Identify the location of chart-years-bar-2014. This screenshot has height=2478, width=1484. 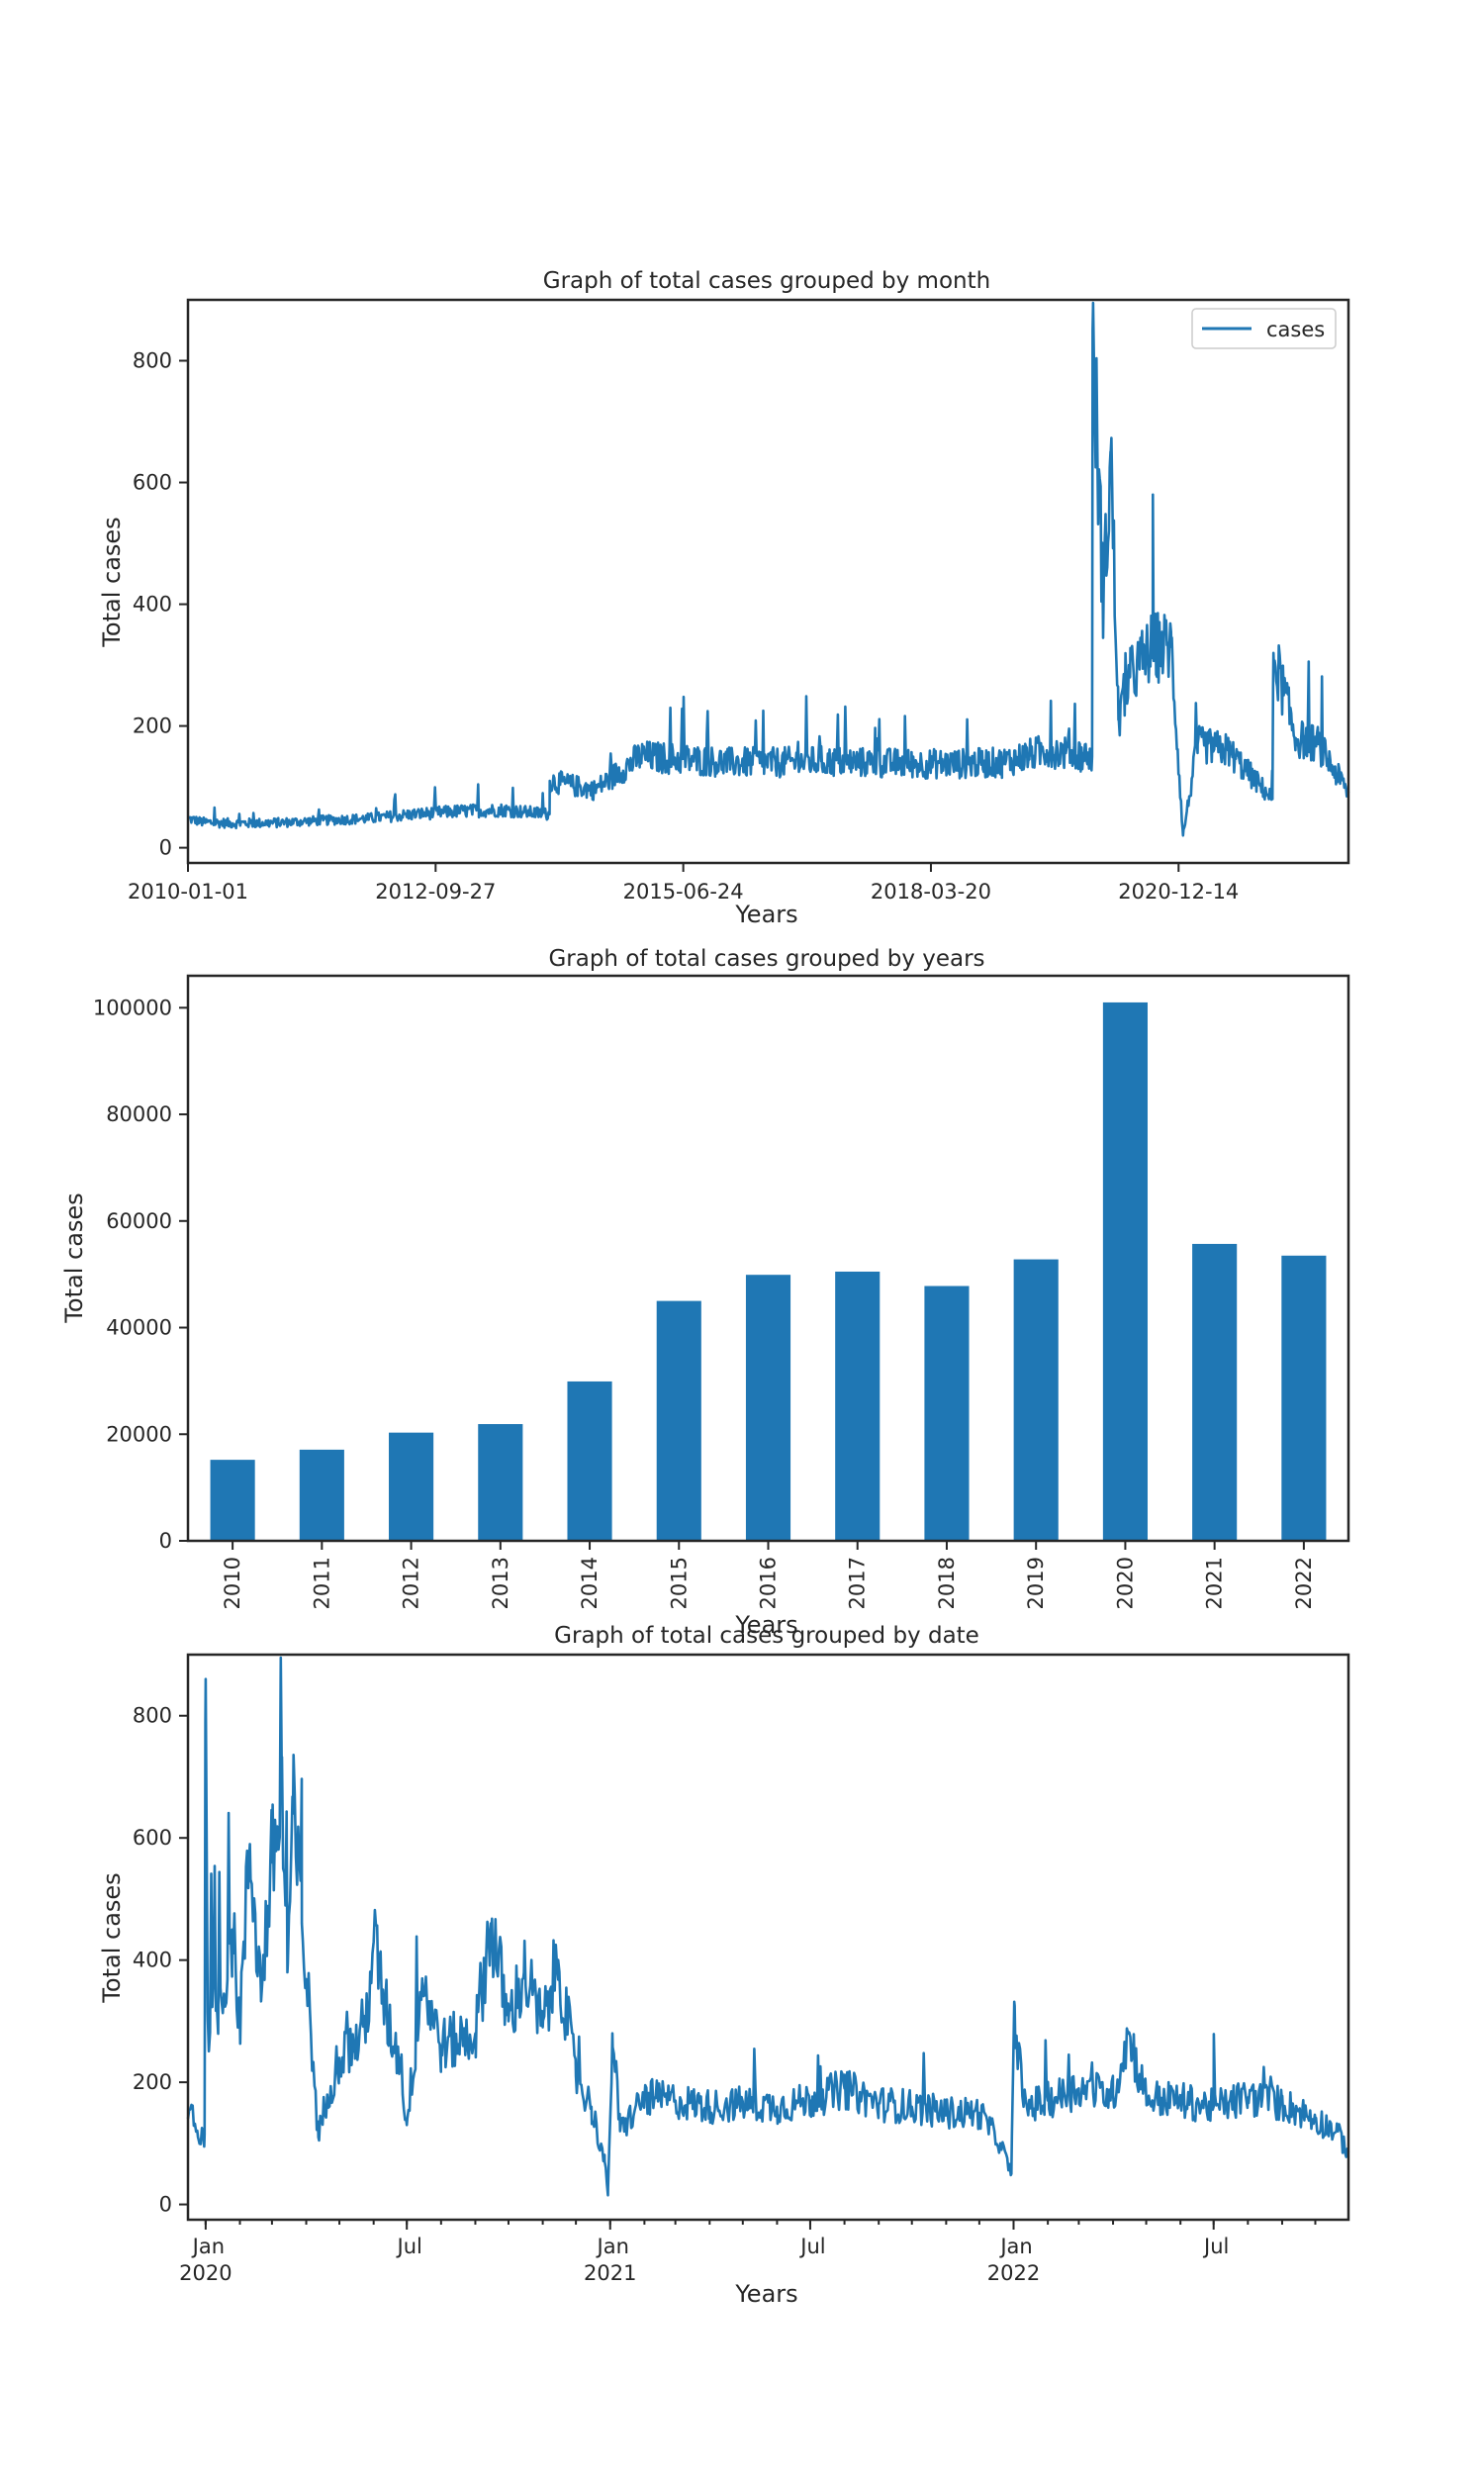
(589, 1461).